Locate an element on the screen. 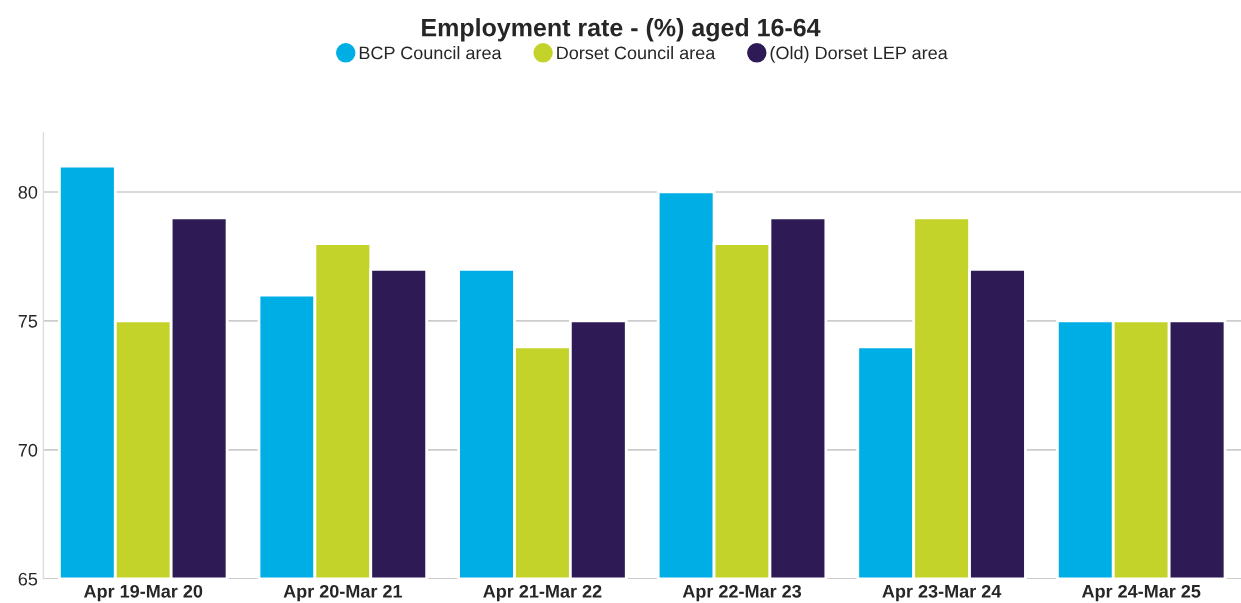  legend-label: BCP Council area is located at coordinates (430, 53).